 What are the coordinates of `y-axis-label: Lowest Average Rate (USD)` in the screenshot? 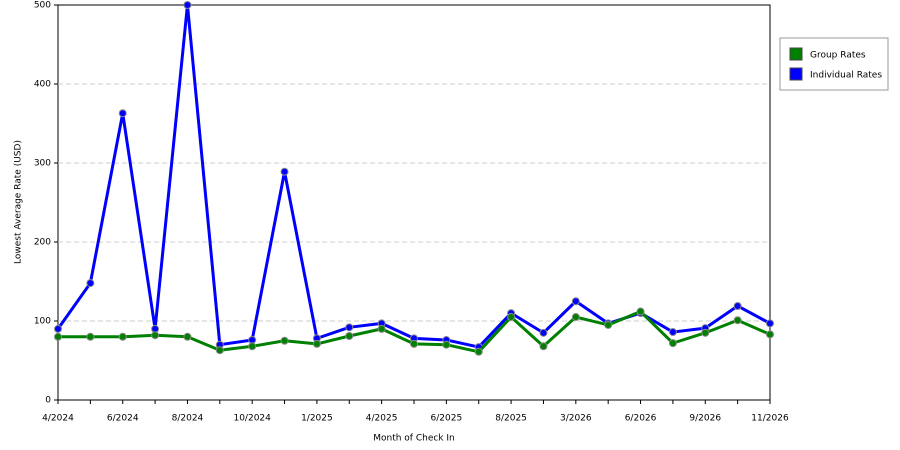 It's located at (19, 202).